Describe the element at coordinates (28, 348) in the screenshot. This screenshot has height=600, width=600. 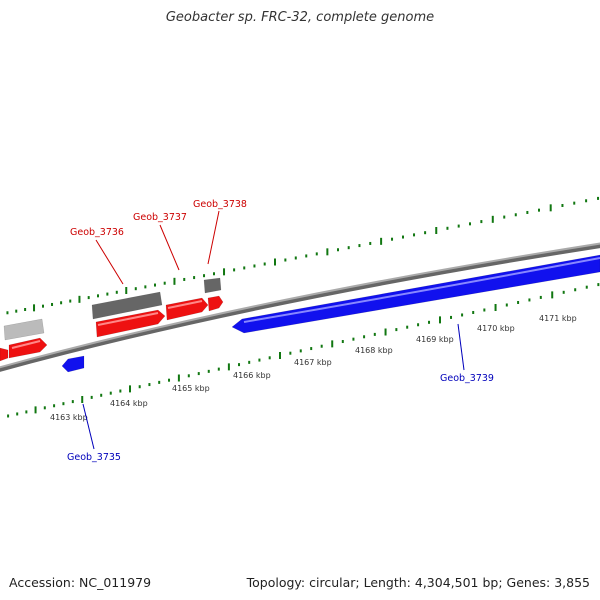
I see `gene-left` at that location.